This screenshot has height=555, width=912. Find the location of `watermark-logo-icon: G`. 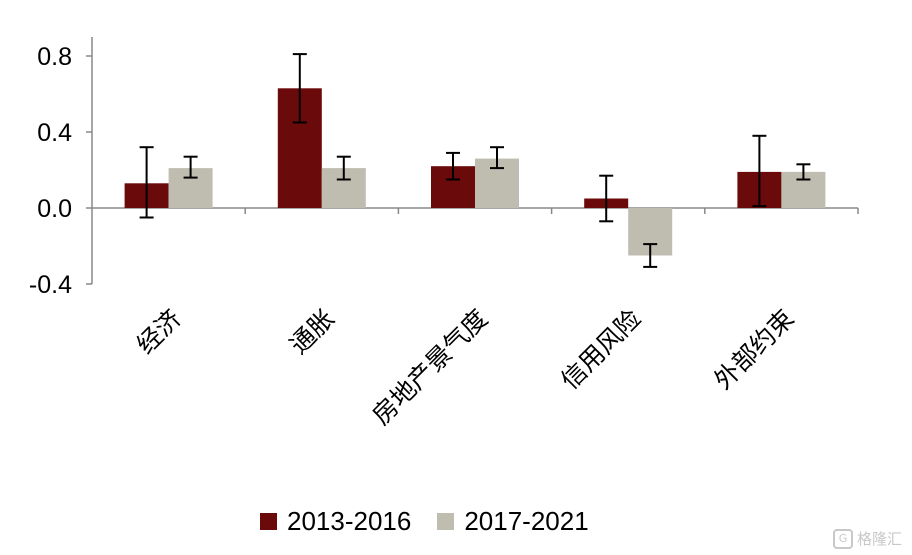

watermark-logo-icon: G is located at coordinates (842, 538).